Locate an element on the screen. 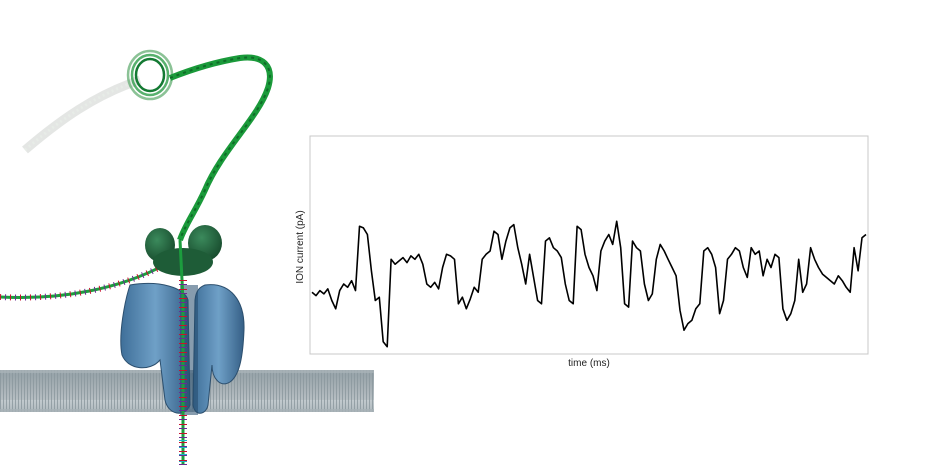  faded-dna-strand is located at coordinates (82, 114).